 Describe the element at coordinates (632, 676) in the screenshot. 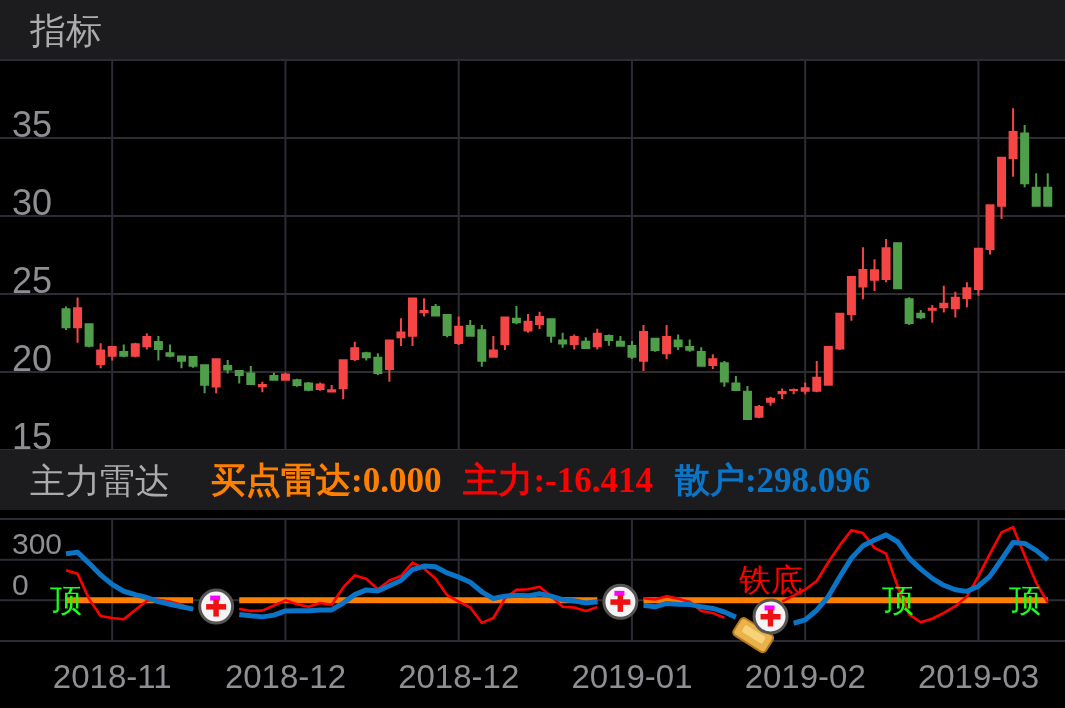

I see `x-tick-label: 2019-01` at that location.